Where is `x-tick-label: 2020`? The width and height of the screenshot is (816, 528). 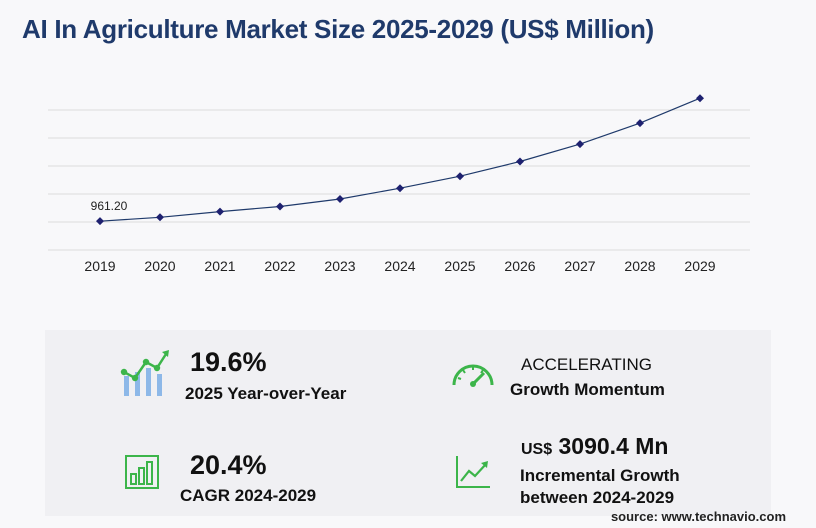
x-tick-label: 2020 is located at coordinates (159, 266).